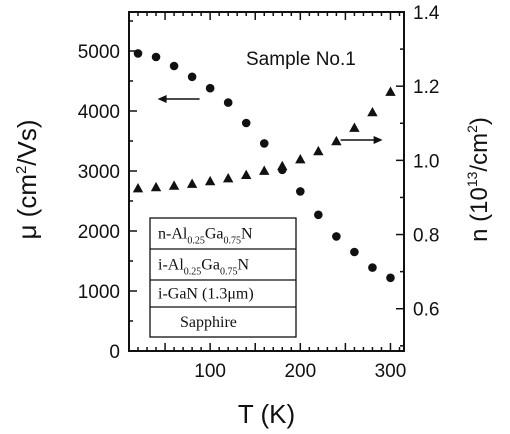 This screenshot has width=510, height=434. What do you see at coordinates (266, 414) in the screenshot?
I see `x-axis-title: T (K)` at bounding box center [266, 414].